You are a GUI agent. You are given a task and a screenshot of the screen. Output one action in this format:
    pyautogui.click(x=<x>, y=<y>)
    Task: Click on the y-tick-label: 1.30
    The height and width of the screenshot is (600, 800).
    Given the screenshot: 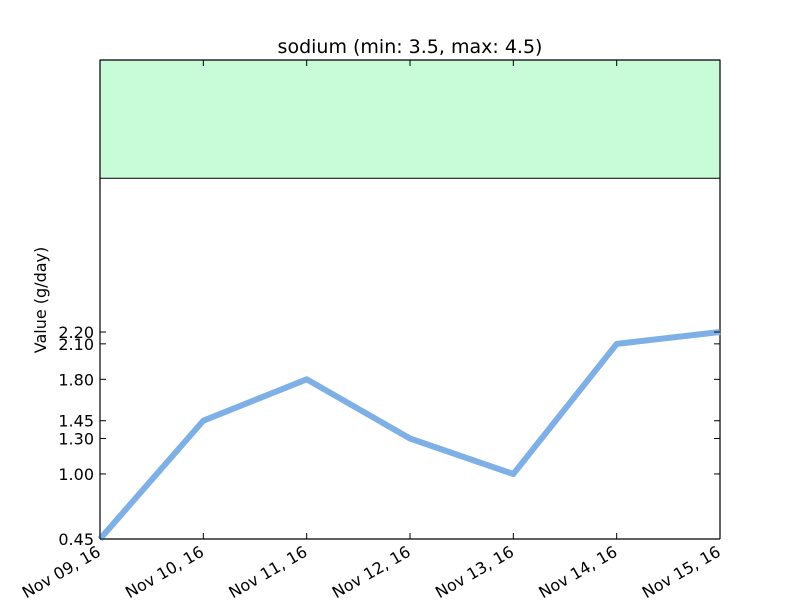 What is the action you would take?
    pyautogui.click(x=76, y=438)
    